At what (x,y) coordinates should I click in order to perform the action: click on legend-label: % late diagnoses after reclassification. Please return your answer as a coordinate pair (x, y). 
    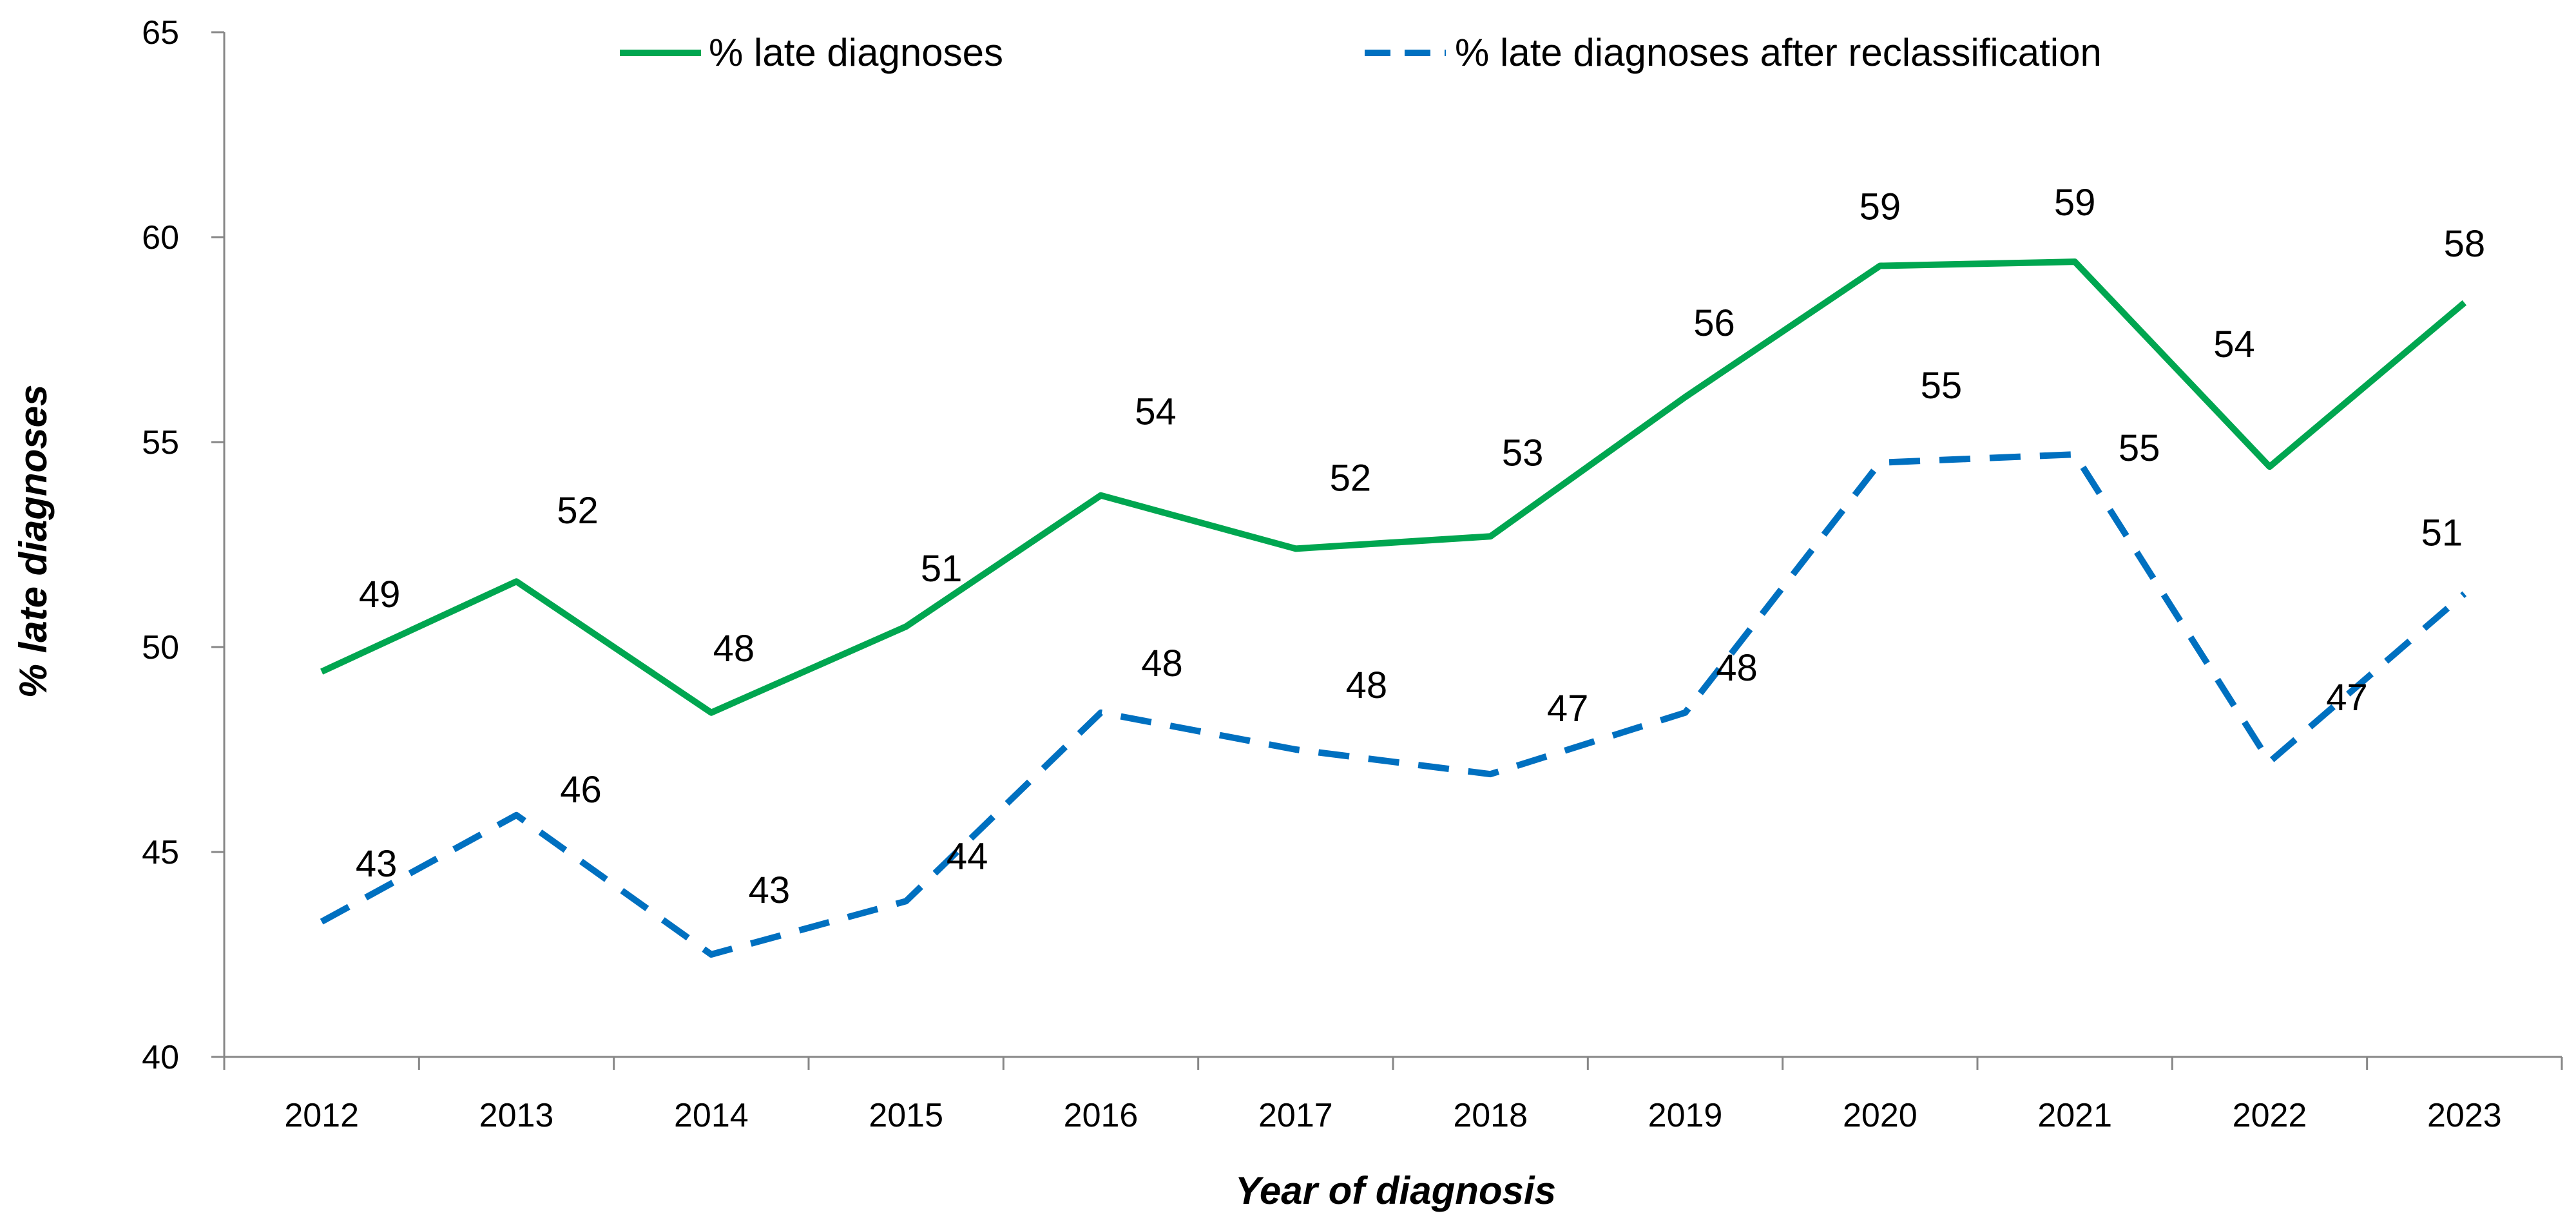
    Looking at the image, I should click on (1779, 52).